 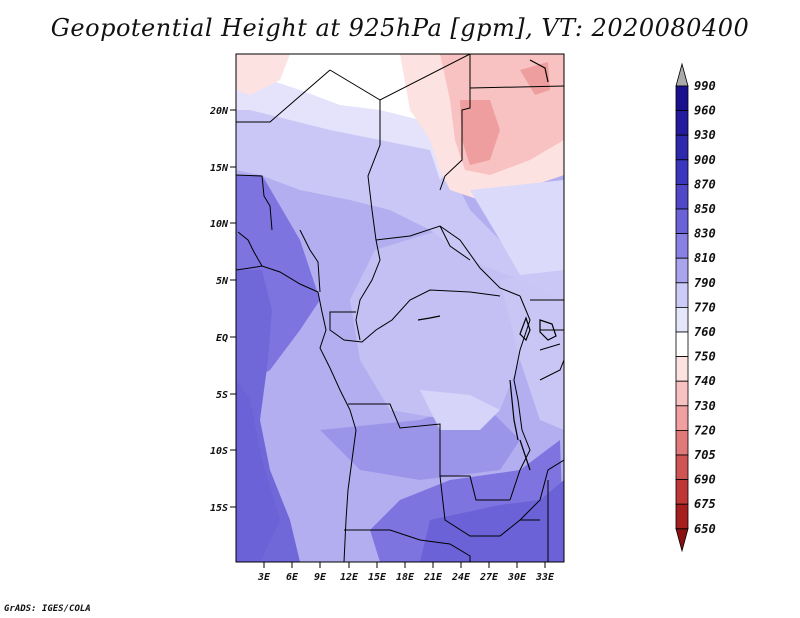 What do you see at coordinates (705, 160) in the screenshot?
I see `colorbar-level-label: 900` at bounding box center [705, 160].